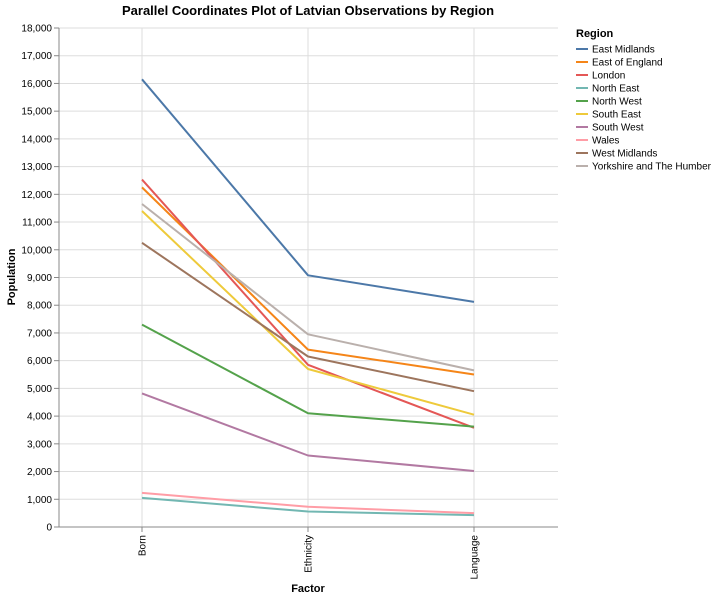 This screenshot has width=717, height=608. What do you see at coordinates (475, 557) in the screenshot?
I see `x-tick-label: Language` at bounding box center [475, 557].